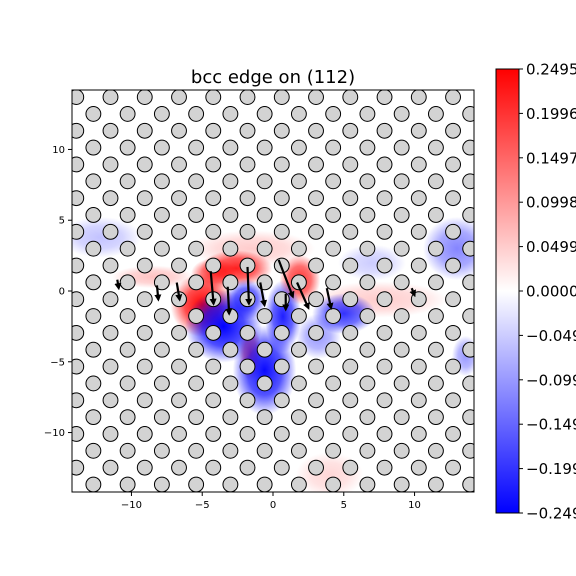 The width and height of the screenshot is (576, 576). Describe the element at coordinates (551, 336) in the screenshot. I see `colorbar-tick-label: −0.0499` at that location.